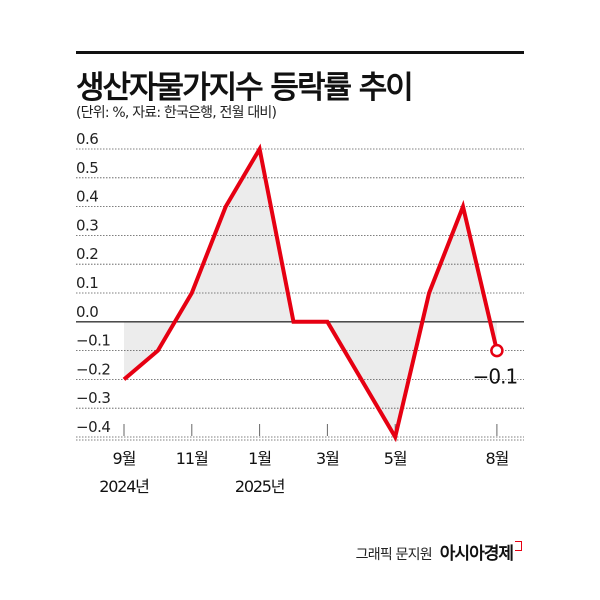 Image resolution: width=600 pixels, height=600 pixels. Describe the element at coordinates (87, 283) in the screenshot. I see `y-tick-label: 0.1` at that location.